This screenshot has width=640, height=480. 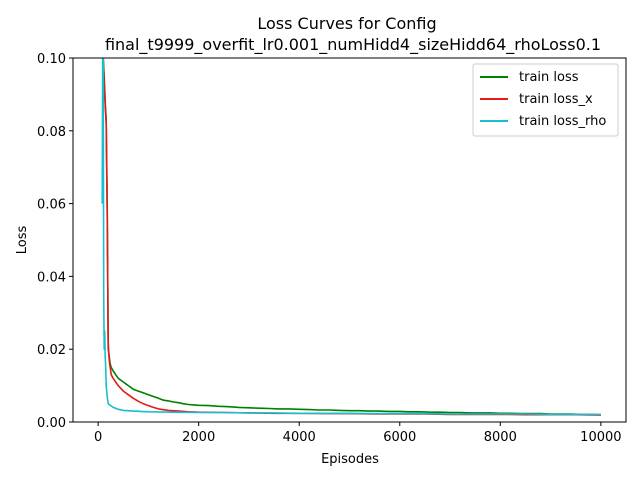 What do you see at coordinates (22, 240) in the screenshot?
I see `y-axis-label: Loss` at bounding box center [22, 240].